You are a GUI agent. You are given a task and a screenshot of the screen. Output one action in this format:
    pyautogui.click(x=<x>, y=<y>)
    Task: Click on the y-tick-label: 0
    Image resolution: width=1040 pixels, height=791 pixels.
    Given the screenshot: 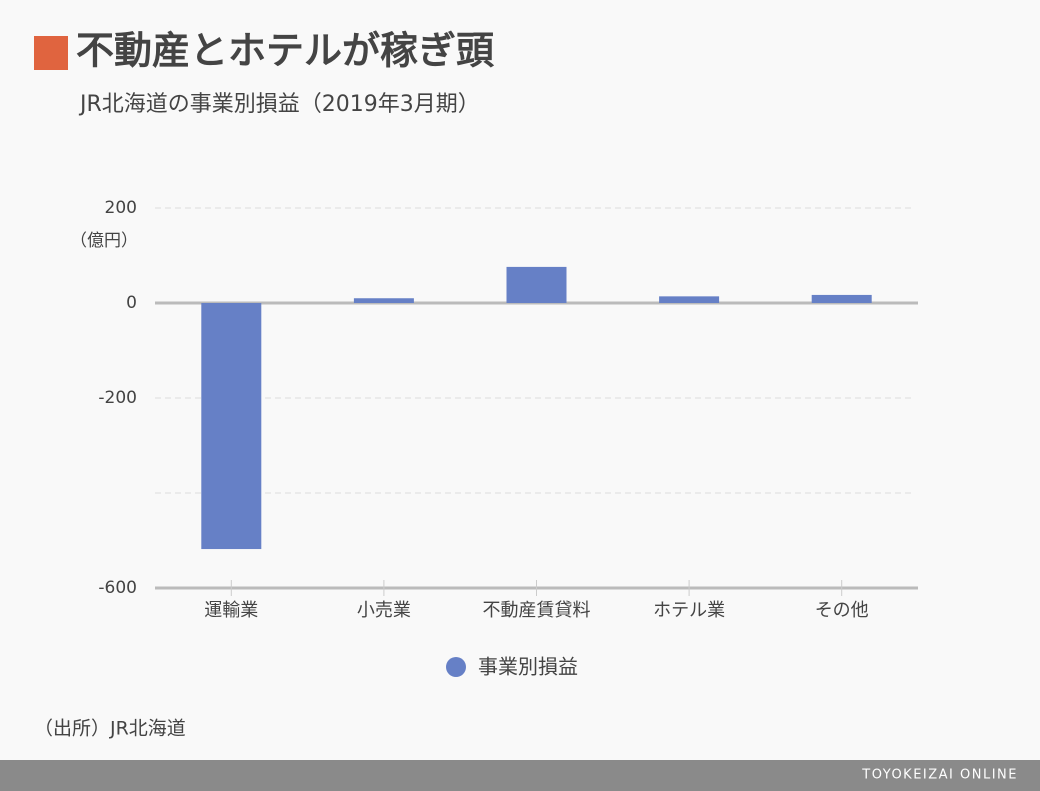 What is the action you would take?
    pyautogui.click(x=131, y=303)
    